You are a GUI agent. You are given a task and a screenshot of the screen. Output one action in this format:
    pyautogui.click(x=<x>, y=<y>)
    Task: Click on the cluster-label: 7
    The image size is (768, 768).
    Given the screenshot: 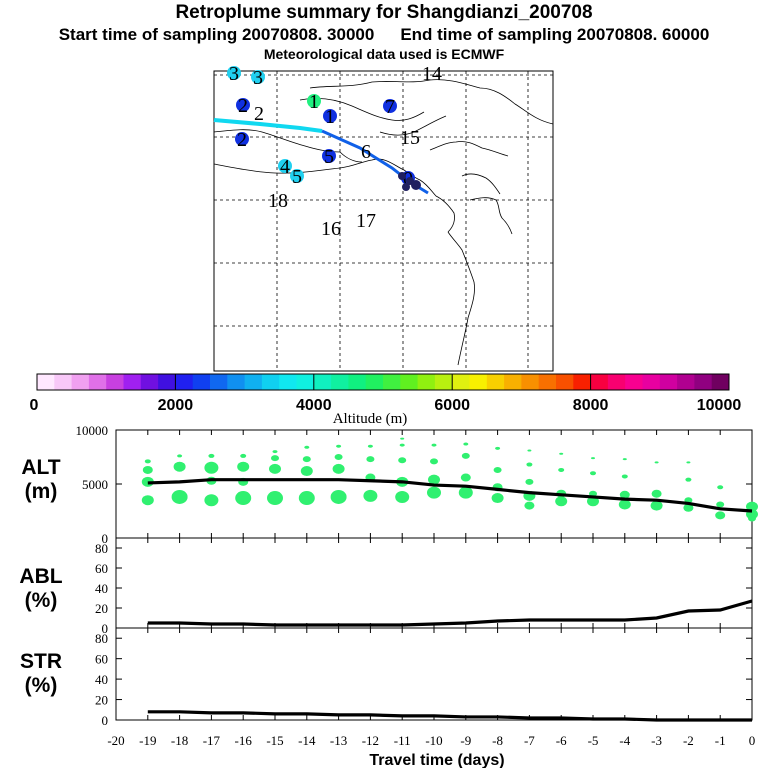 What is the action you would take?
    pyautogui.click(x=390, y=107)
    